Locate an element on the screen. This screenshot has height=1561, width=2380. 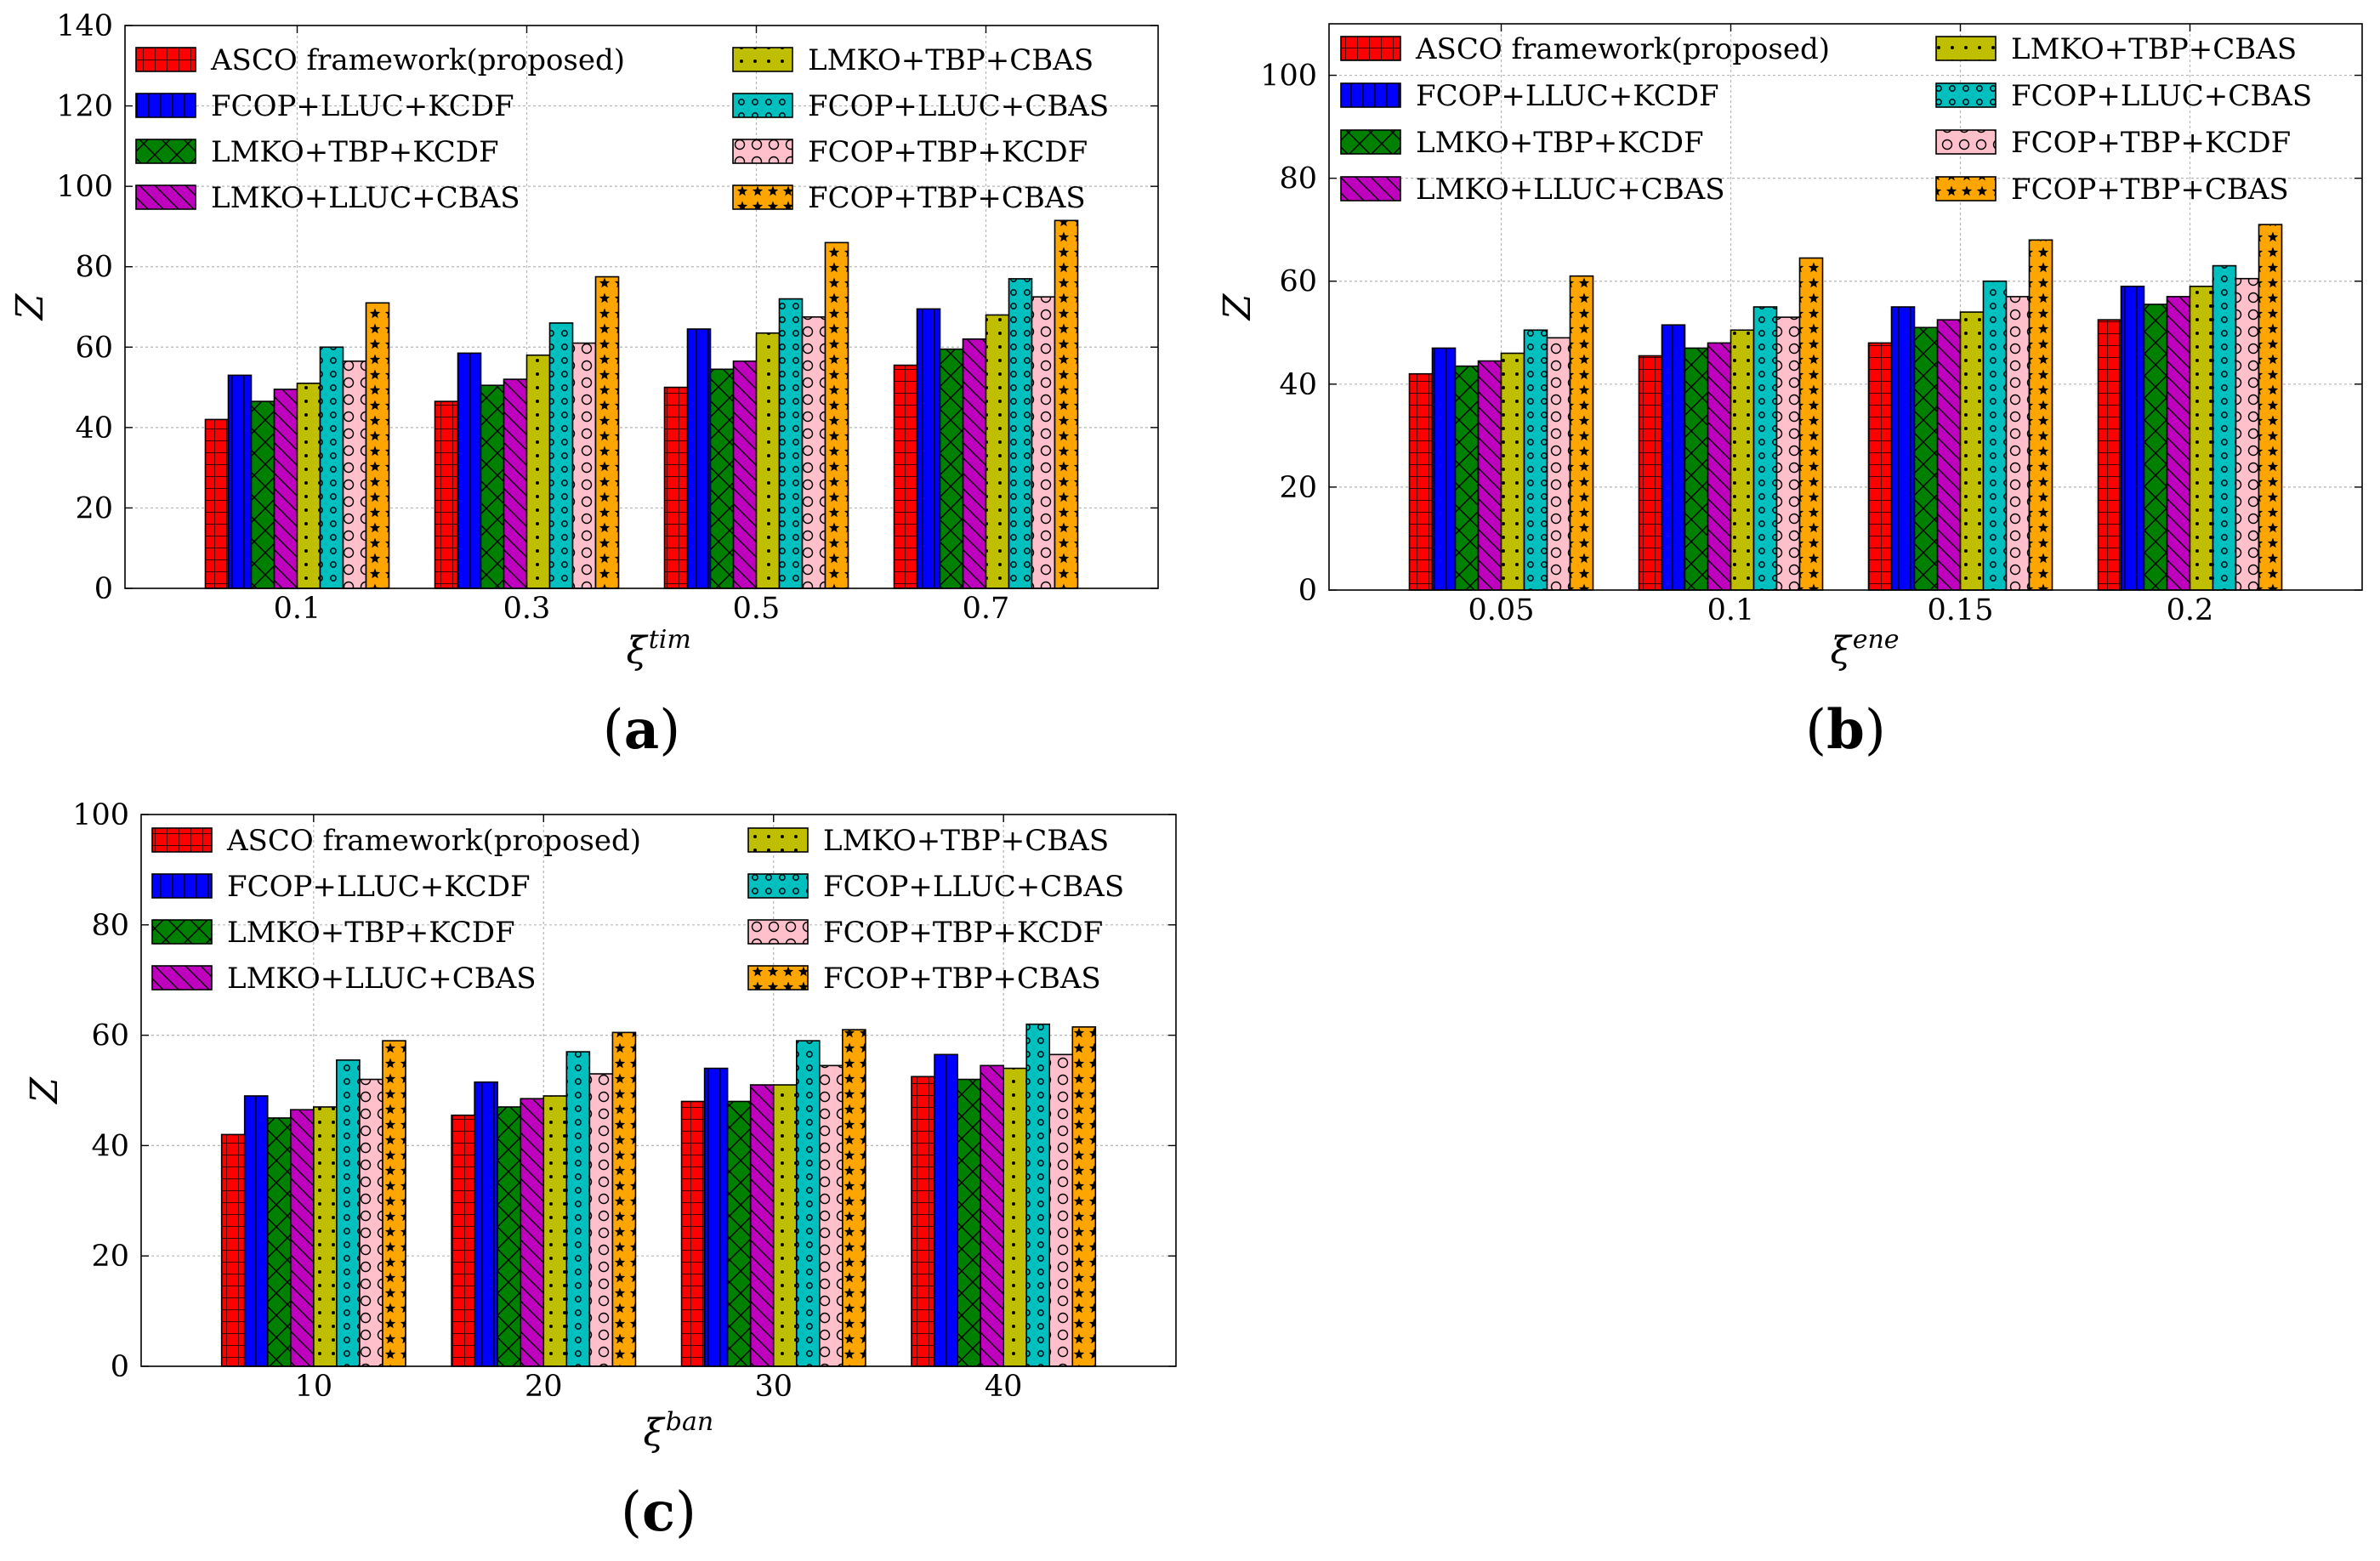
x-axis-label: ξtim is located at coordinates (659, 649).